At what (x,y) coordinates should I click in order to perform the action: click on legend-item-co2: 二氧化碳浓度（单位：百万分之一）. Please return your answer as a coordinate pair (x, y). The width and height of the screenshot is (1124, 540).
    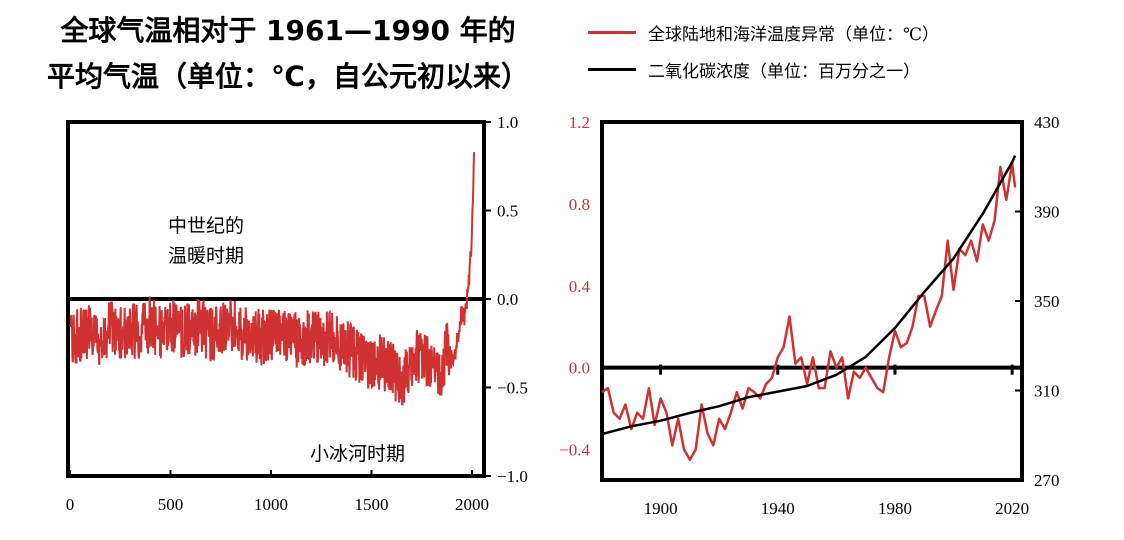
    Looking at the image, I should click on (763, 69).